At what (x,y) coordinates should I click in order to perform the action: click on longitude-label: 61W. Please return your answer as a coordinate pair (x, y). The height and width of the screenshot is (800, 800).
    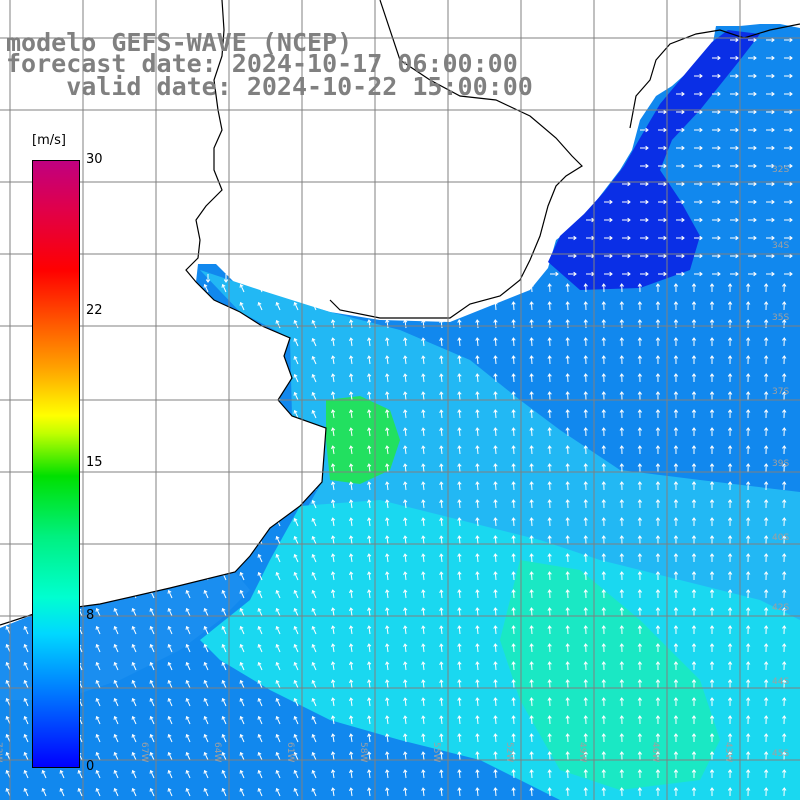
    Looking at the image, I should click on (290, 752).